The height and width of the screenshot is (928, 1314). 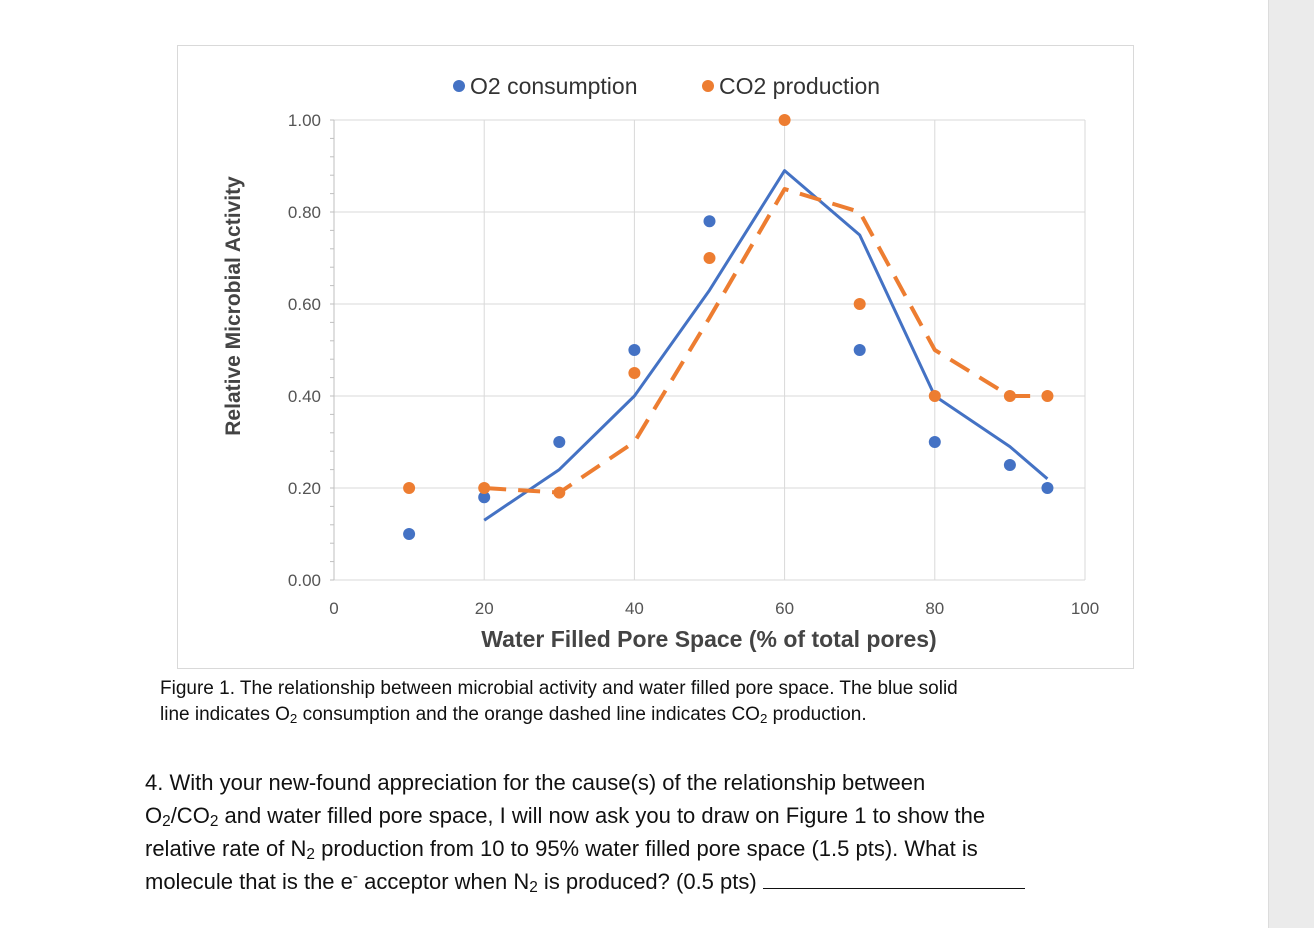 I want to click on y-tick-label: 0.40, so click(x=304, y=396).